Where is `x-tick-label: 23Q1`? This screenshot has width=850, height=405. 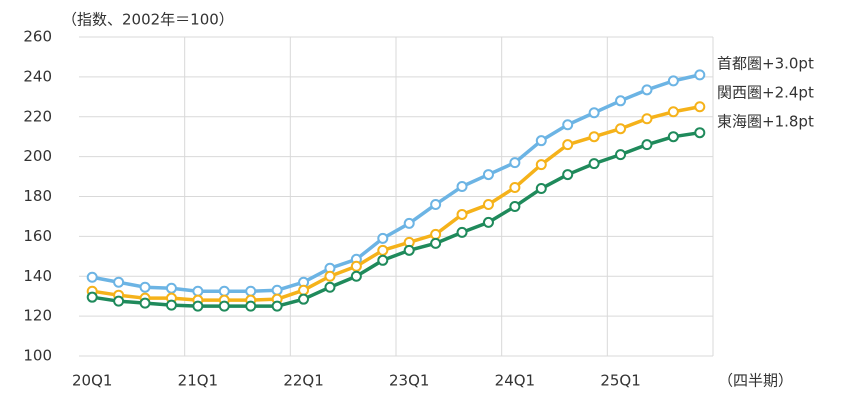
x-tick-label: 23Q1 is located at coordinates (409, 381).